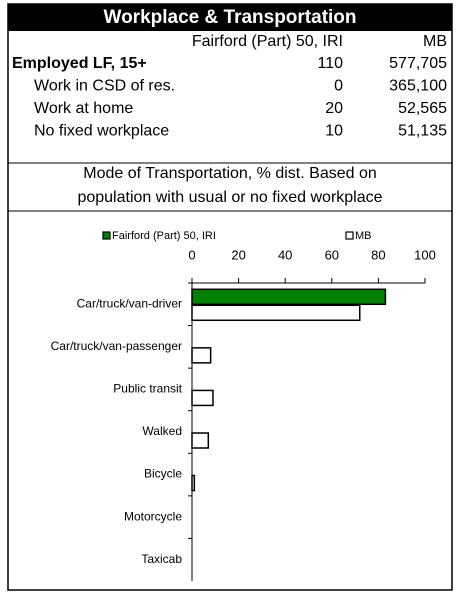 The width and height of the screenshot is (458, 599). I want to click on title-bar, so click(230, 17).